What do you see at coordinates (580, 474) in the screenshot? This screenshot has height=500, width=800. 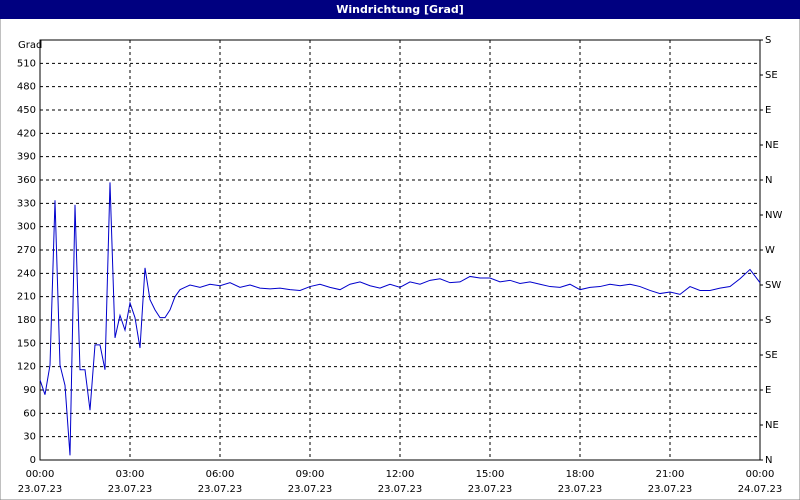 I see `x-tick-label: 18:00` at bounding box center [580, 474].